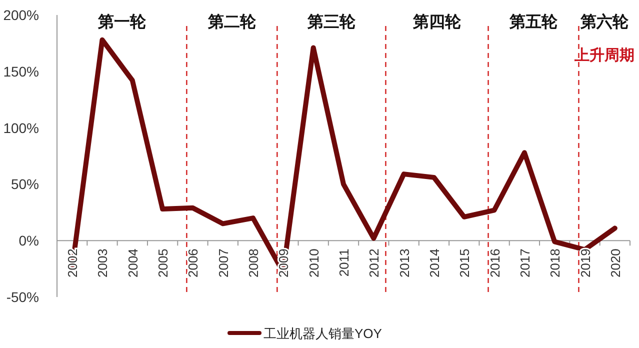  Describe the element at coordinates (22, 297) in the screenshot. I see `y-tick-label: -50%` at that location.